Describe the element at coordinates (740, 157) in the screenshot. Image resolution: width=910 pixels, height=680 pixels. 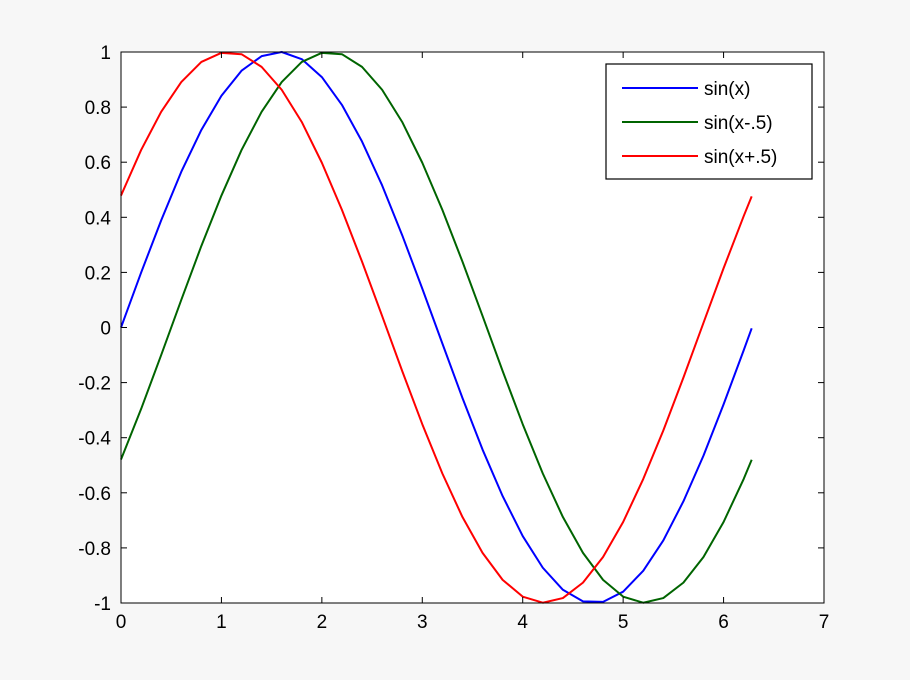
I see `legend-label-2: sin(x+.5)` at that location.